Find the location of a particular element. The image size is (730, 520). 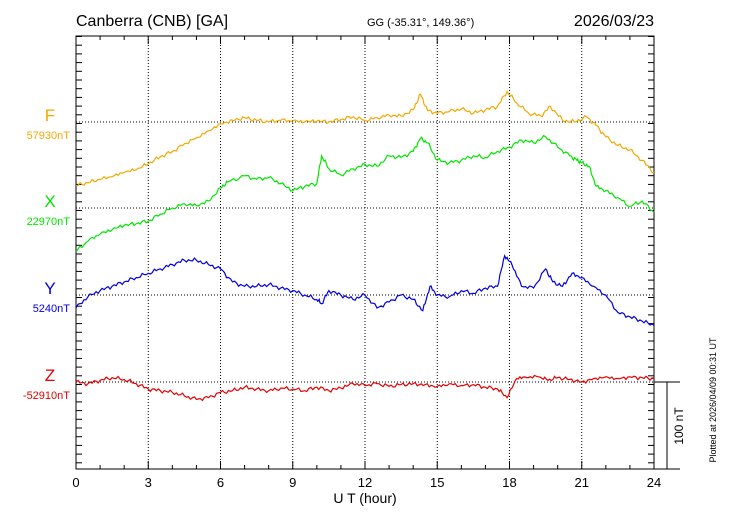

scale-bar: 100 nT is located at coordinates (670, 425).